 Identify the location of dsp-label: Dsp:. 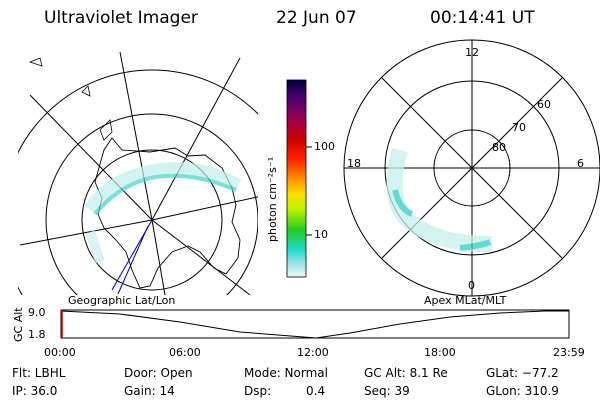
(258, 391).